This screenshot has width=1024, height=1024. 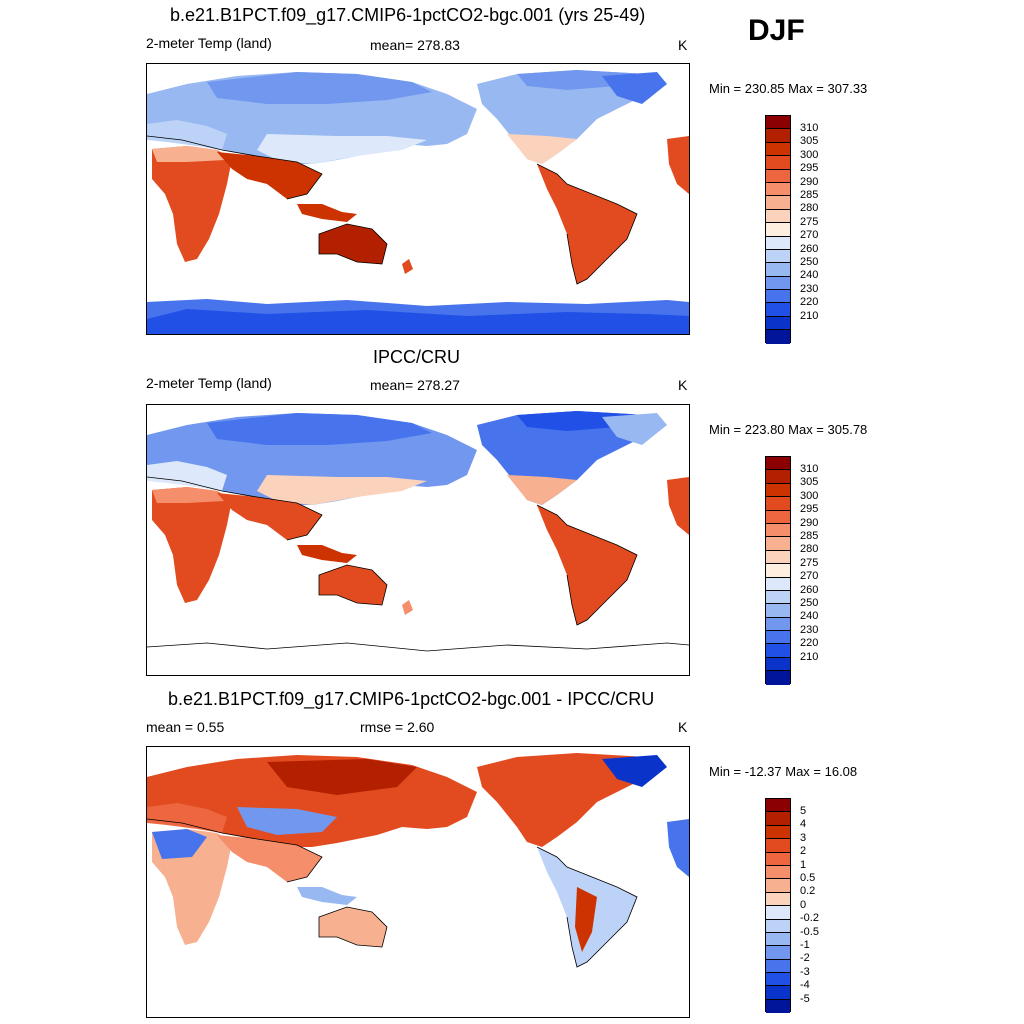 What do you see at coordinates (418, 540) in the screenshot?
I see `panel2-map` at bounding box center [418, 540].